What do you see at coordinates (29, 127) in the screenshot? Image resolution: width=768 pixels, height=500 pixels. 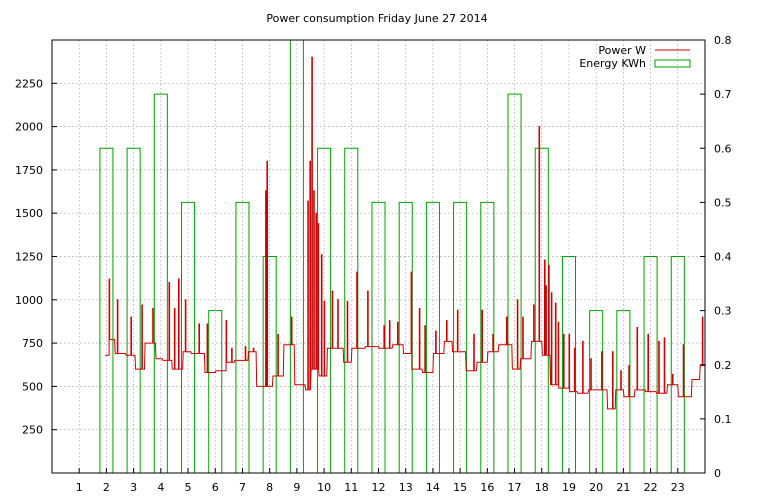 I see `y-tick-label: 2000` at bounding box center [29, 127].